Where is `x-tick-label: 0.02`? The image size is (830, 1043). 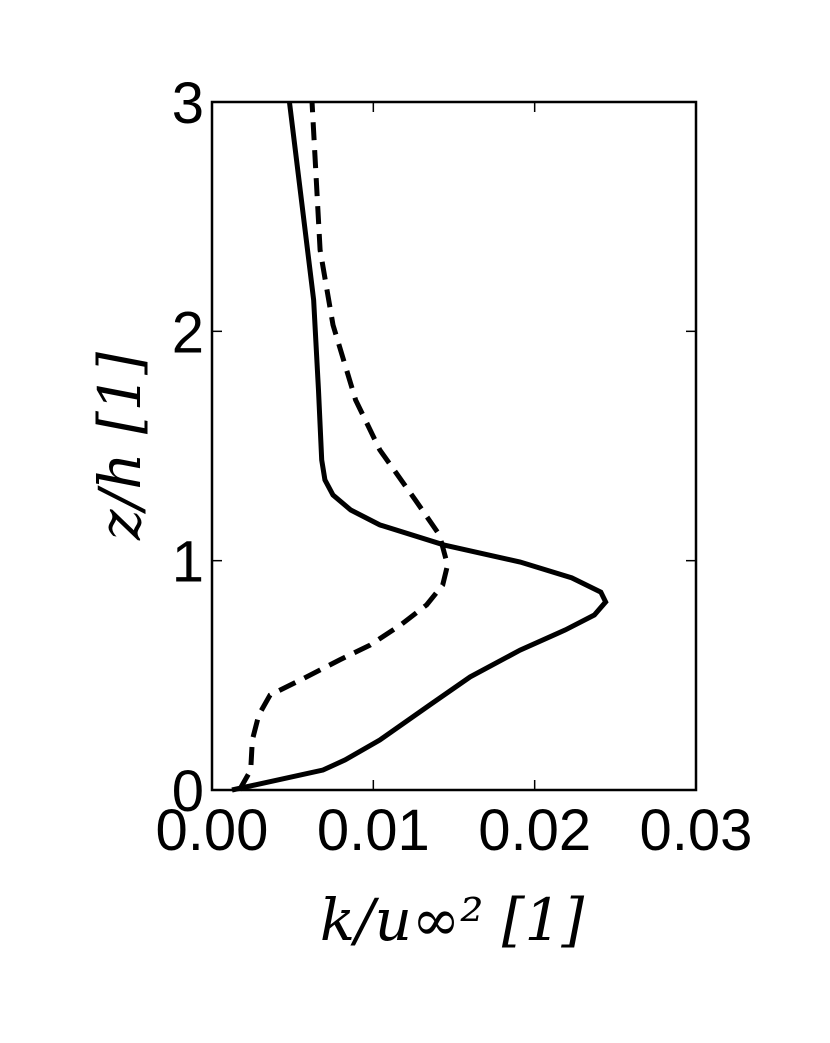
x-tick-label: 0.02 is located at coordinates (534, 830).